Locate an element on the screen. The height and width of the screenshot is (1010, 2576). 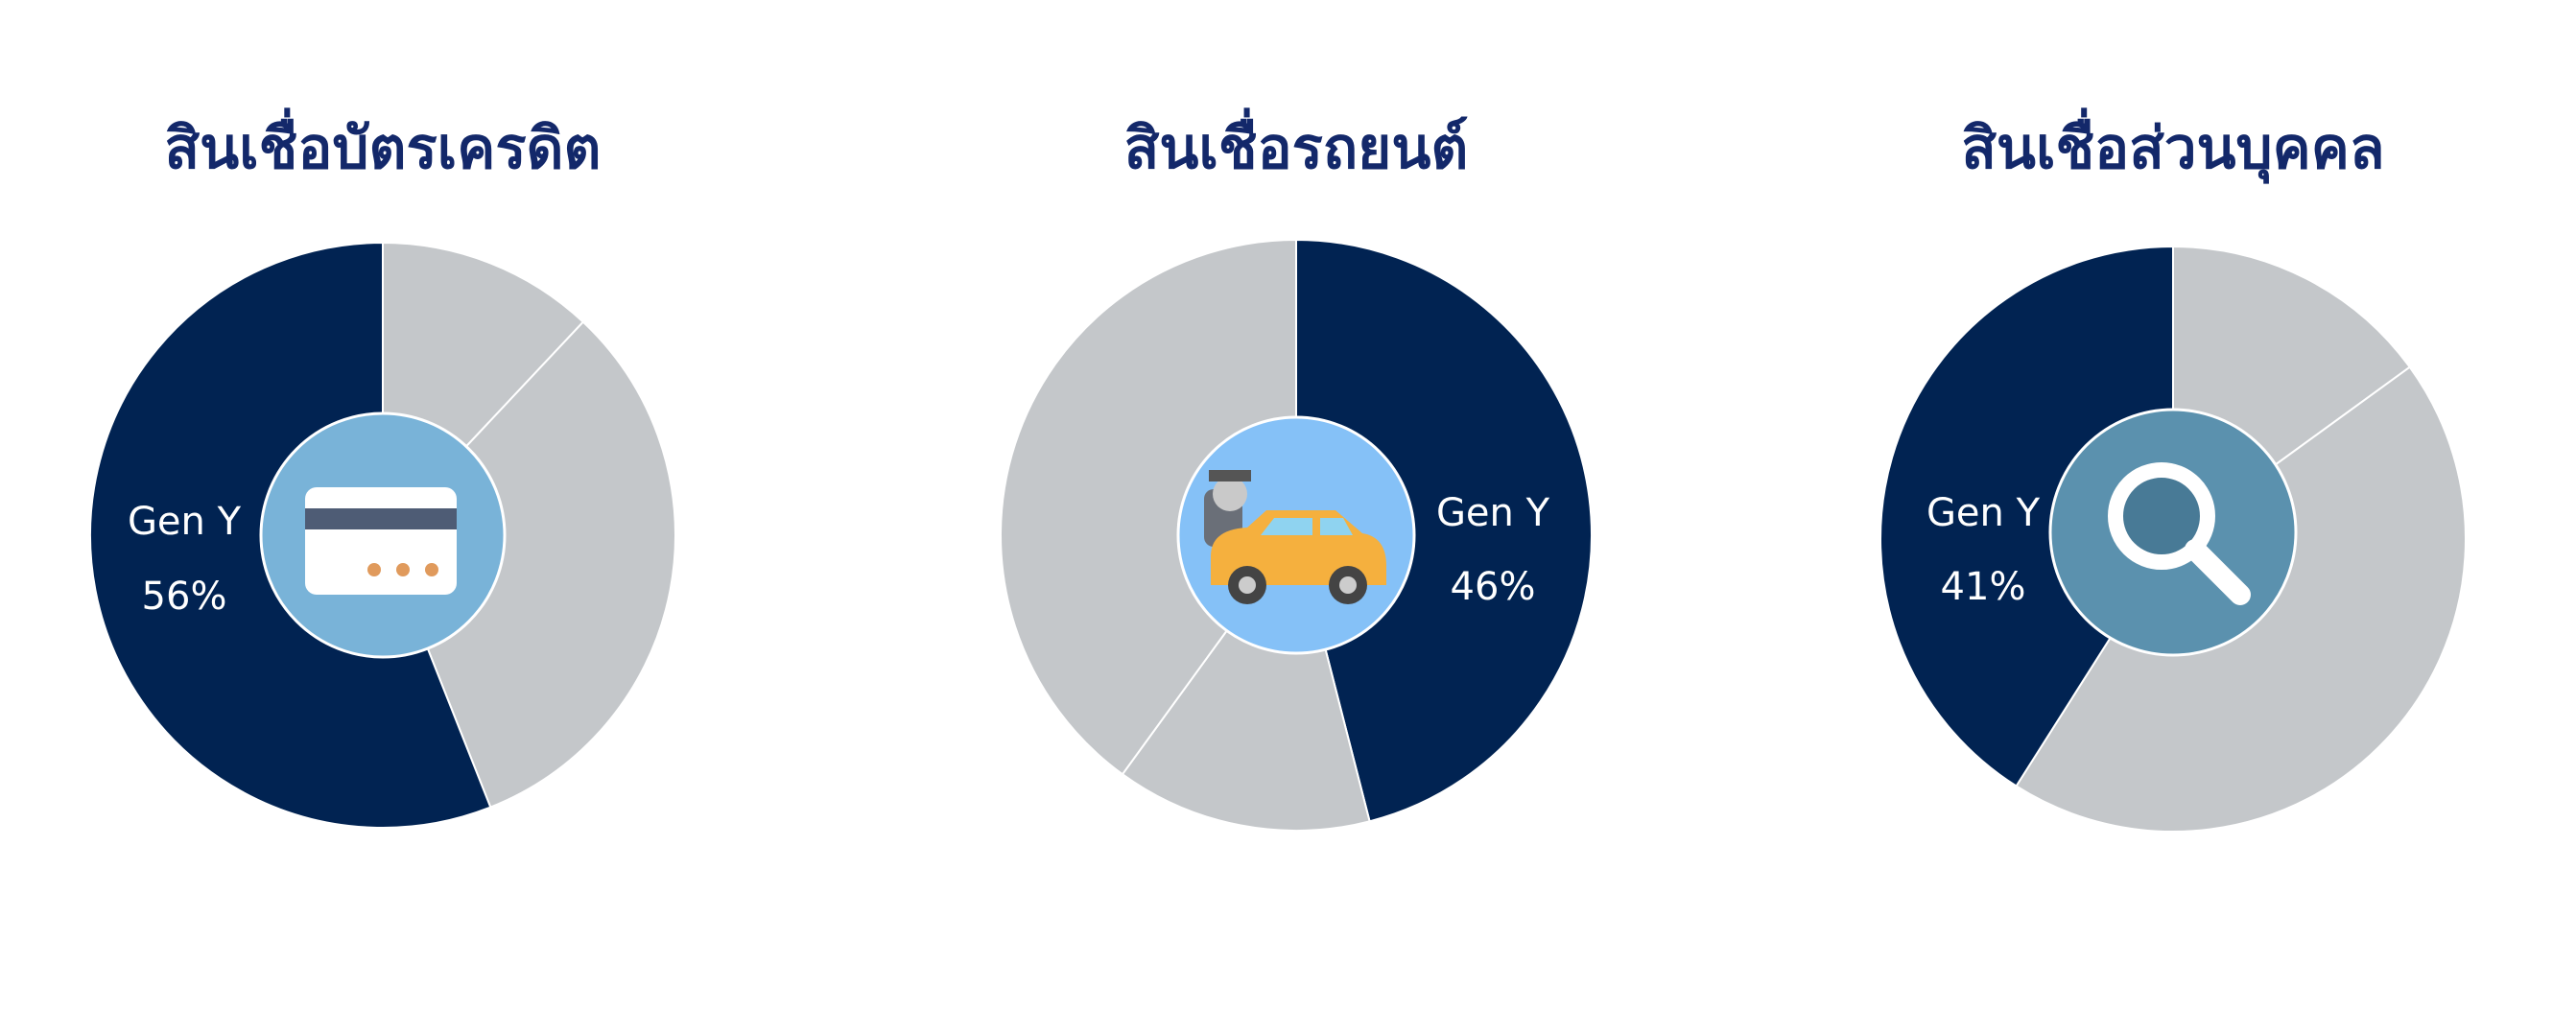
chart-title: สินเชื่อบัตรเครดิต is located at coordinates (383, 144).